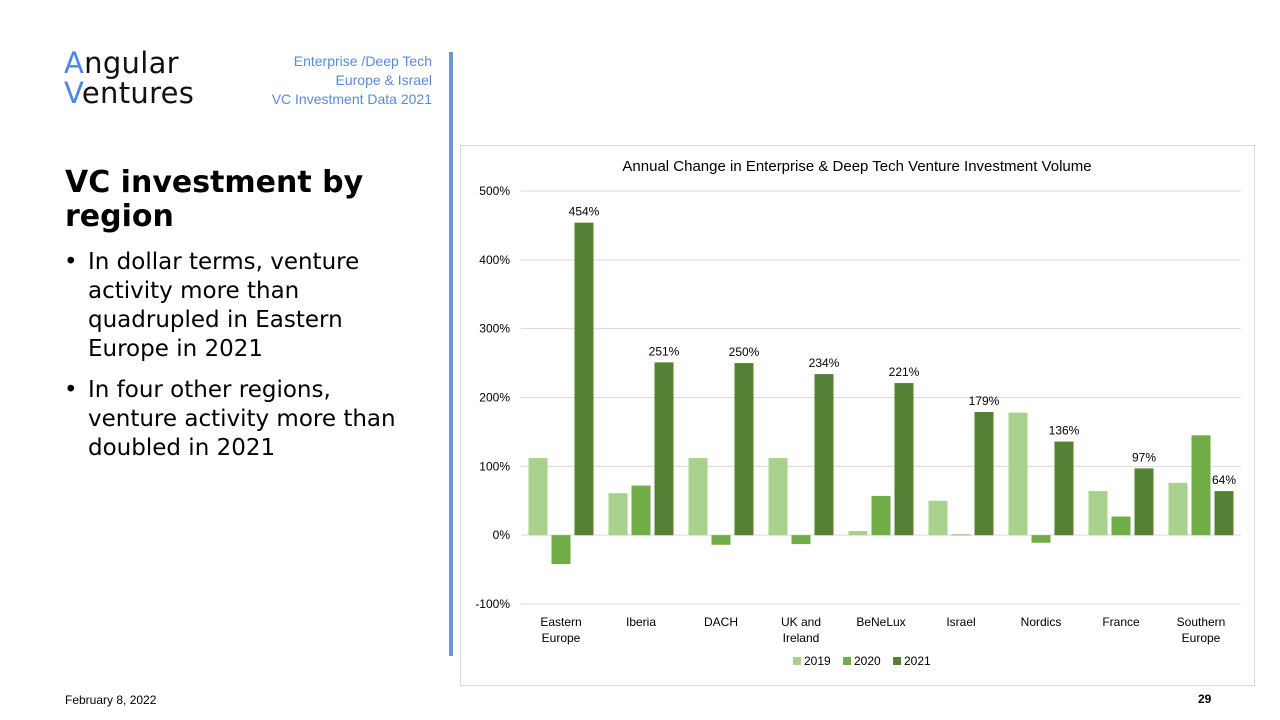 The image size is (1280, 720). What do you see at coordinates (492, 604) in the screenshot?
I see `y-tick-label: -100%` at bounding box center [492, 604].